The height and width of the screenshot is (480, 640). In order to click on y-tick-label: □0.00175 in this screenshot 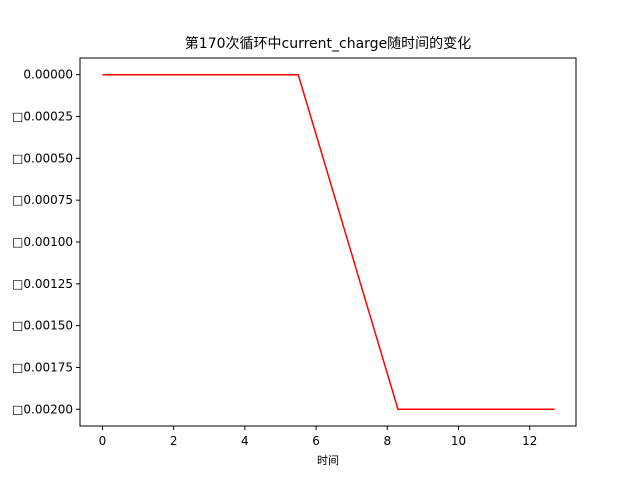, I will do `click(42, 367)`.